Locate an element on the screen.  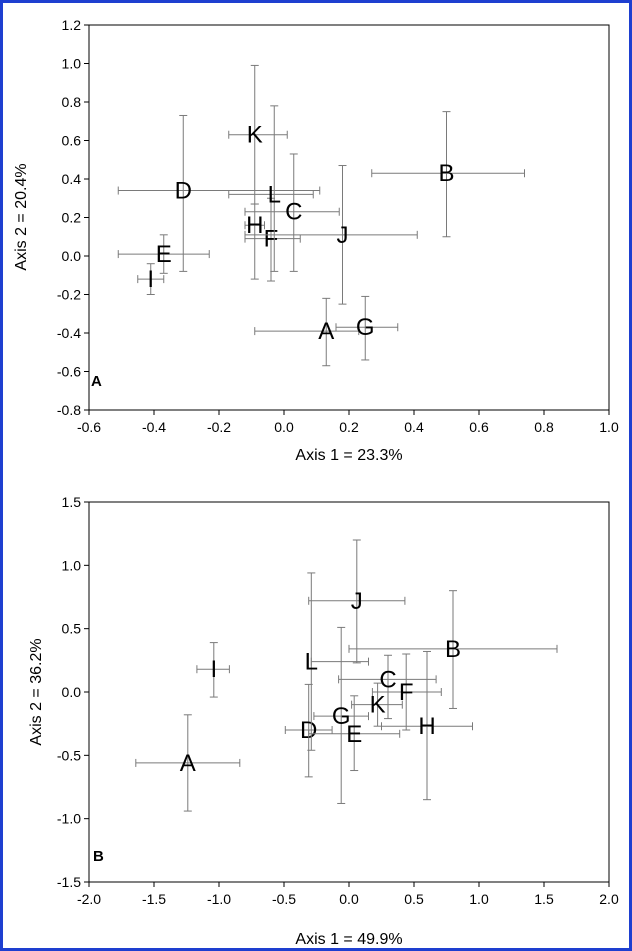
panel-a-y-axis-label: Axis 2 = 20.4% is located at coordinates (21, 216).